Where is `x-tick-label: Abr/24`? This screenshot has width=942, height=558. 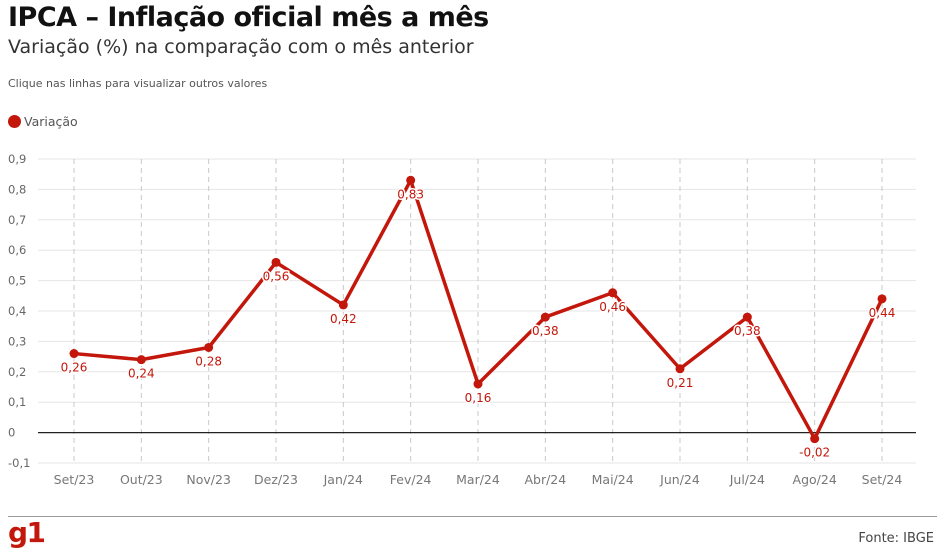 x-tick-label: Abr/24 is located at coordinates (545, 479).